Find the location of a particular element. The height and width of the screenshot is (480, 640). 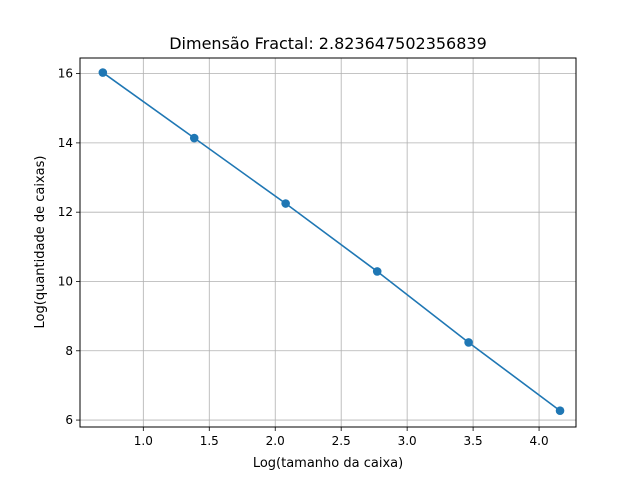

y-tick-label: 8 is located at coordinates (69, 351).